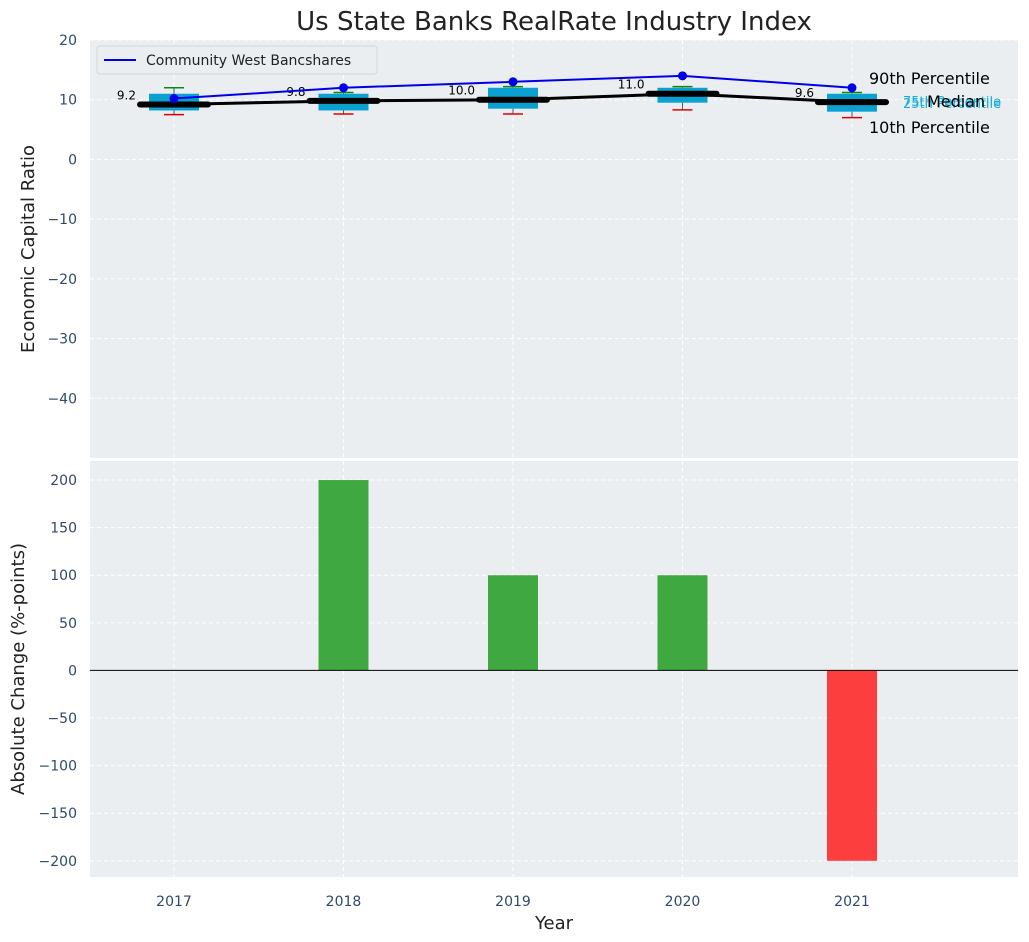 The image size is (1029, 942). Describe the element at coordinates (68, 624) in the screenshot. I see `bottom-y-tick-label: 50` at that location.